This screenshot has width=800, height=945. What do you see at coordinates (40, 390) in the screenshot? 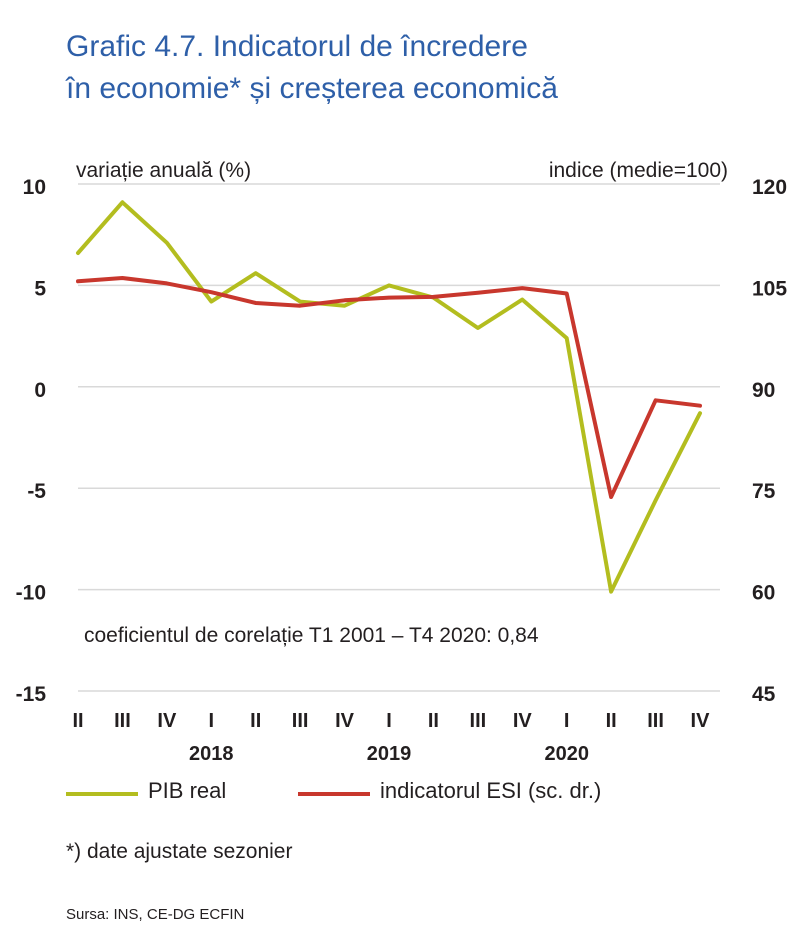
I see `left-tick-label: 0` at bounding box center [40, 390].